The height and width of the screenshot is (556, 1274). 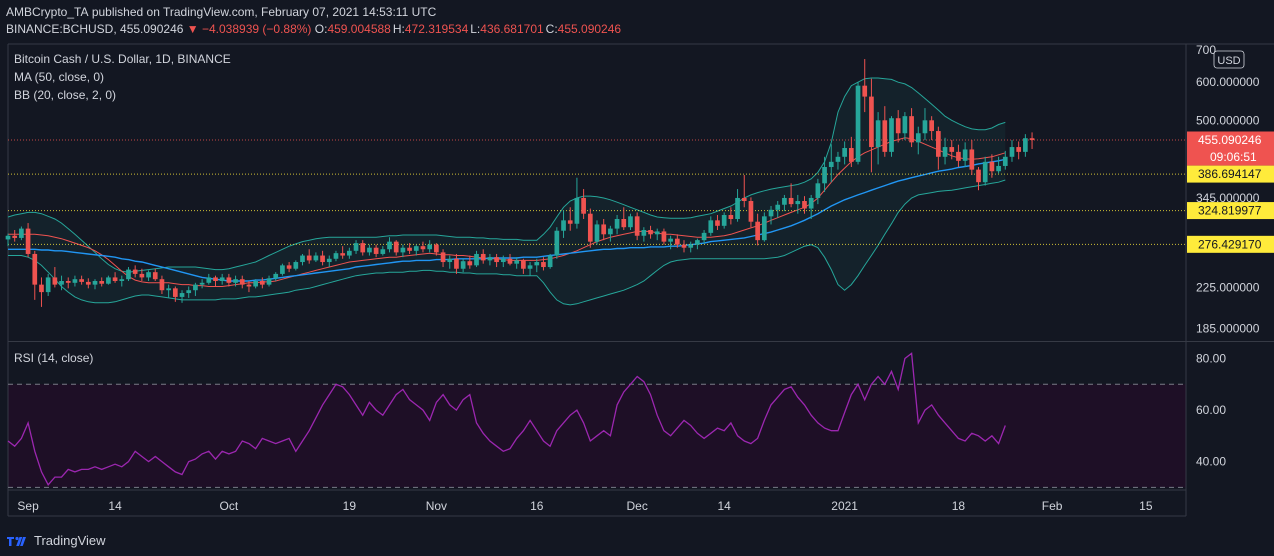 I want to click on author-name: AMBCrypto_TA, so click(x=47, y=12).